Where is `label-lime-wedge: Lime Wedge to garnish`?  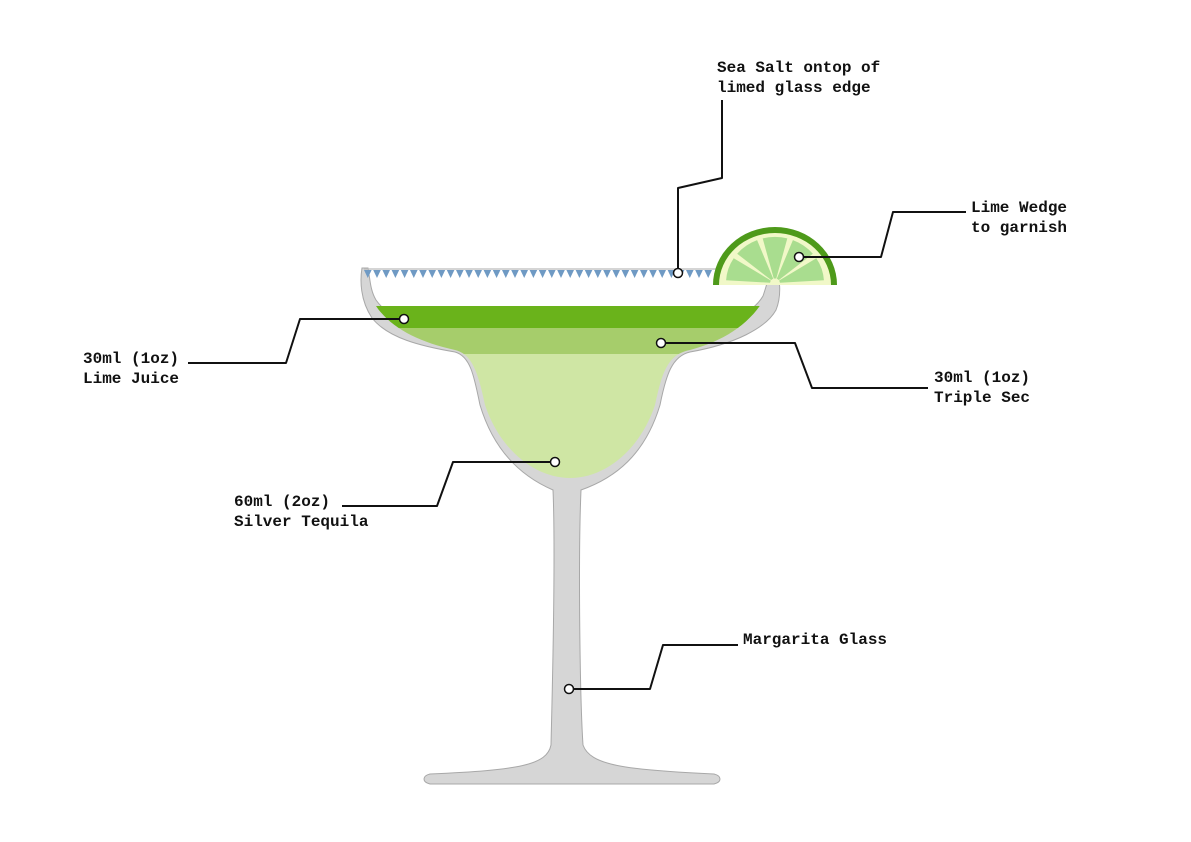
label-lime-wedge: Lime Wedge to garnish is located at coordinates (1019, 218).